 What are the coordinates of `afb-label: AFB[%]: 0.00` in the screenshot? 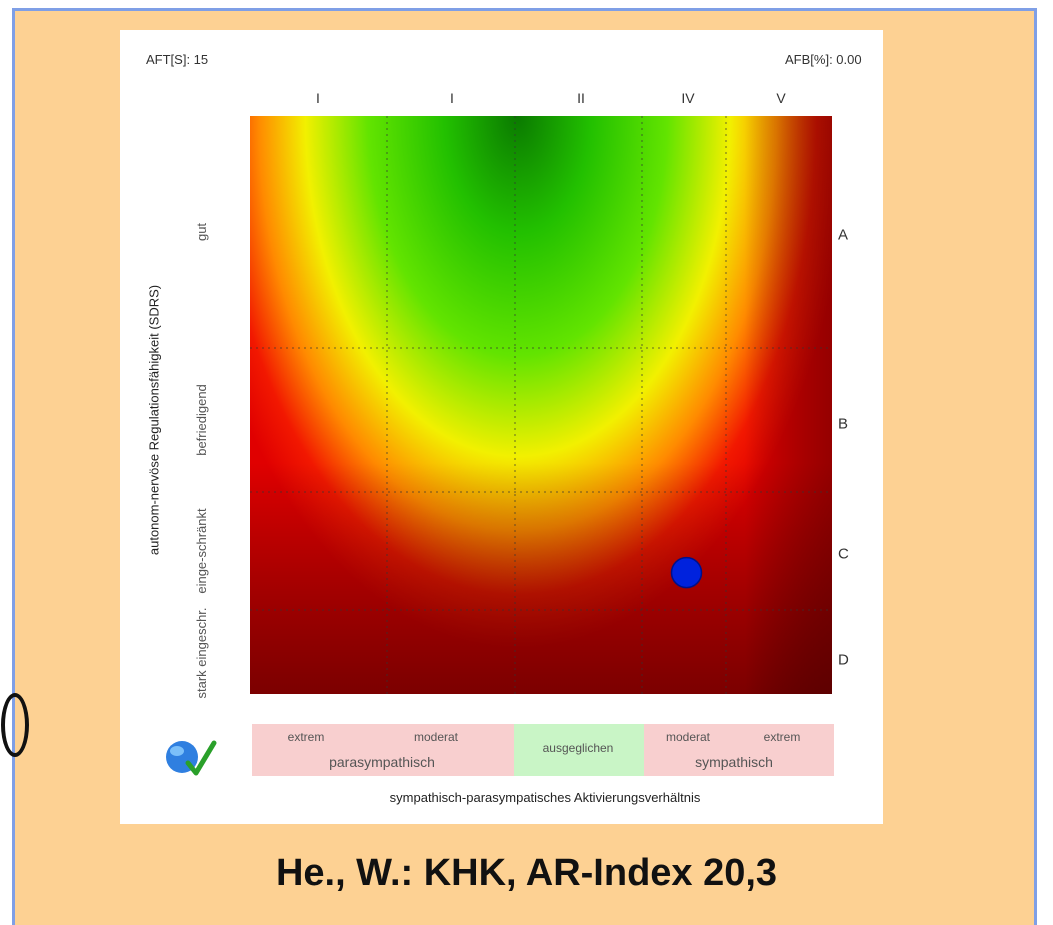 It's located at (823, 59).